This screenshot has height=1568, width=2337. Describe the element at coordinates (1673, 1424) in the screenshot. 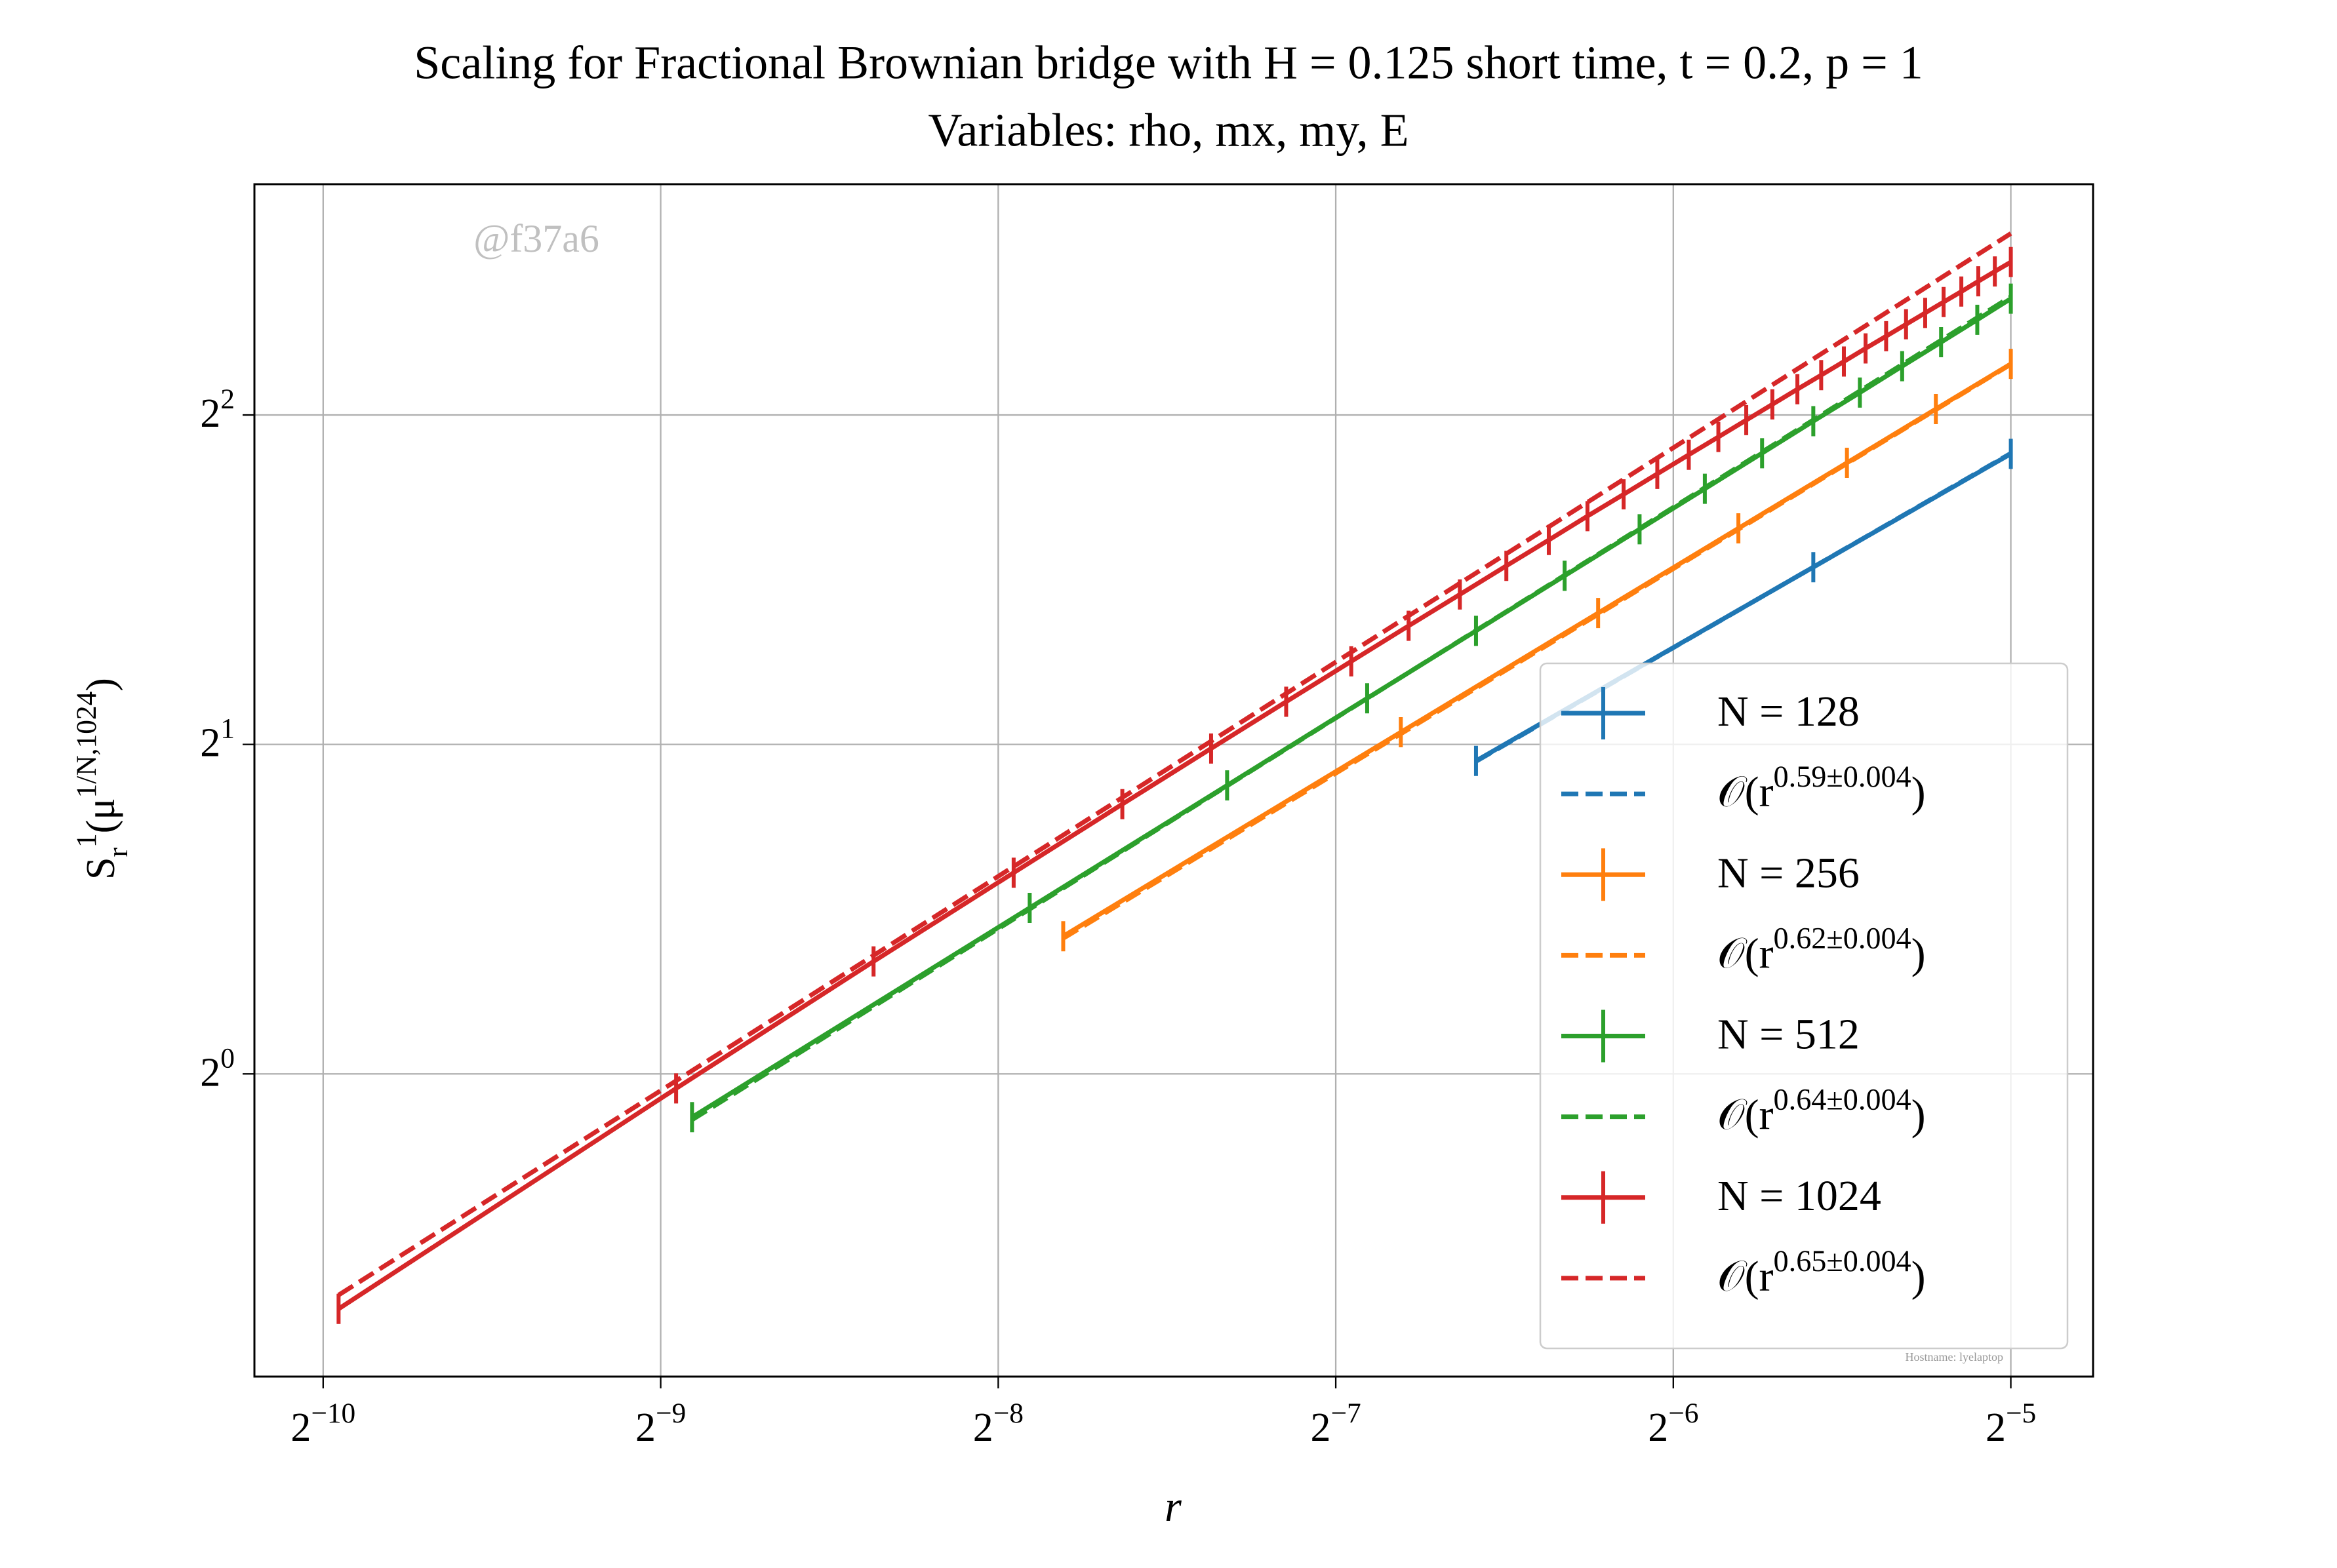

I see `x-tick-label: 2−6` at that location.